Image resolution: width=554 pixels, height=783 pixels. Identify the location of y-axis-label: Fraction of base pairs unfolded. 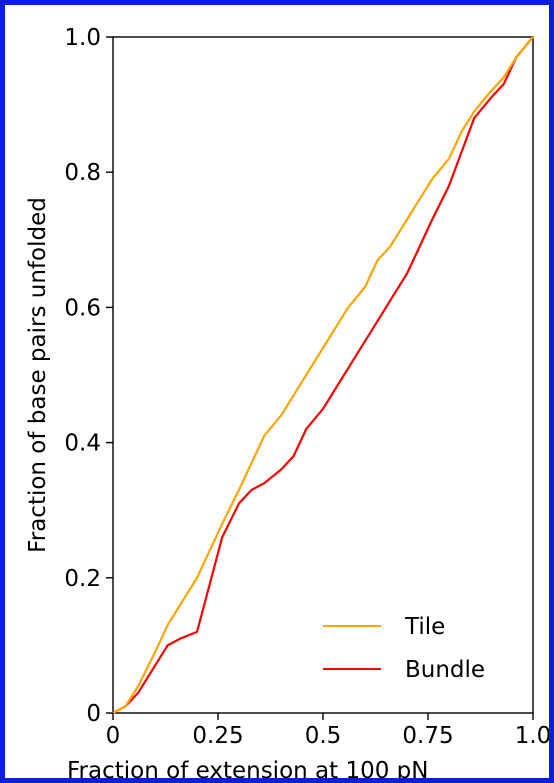
(38, 375).